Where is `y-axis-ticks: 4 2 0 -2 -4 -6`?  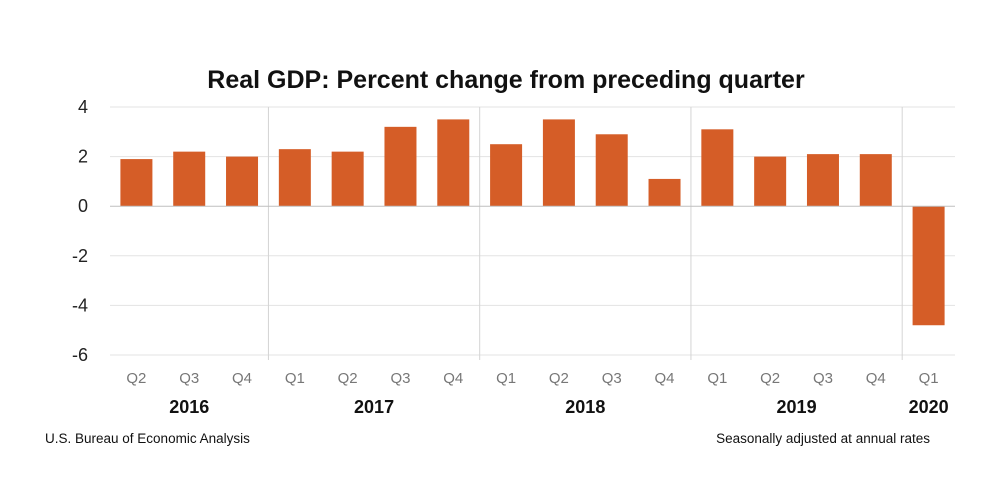 y-axis-ticks: 4 2 0 -2 -4 -6 is located at coordinates (80, 231).